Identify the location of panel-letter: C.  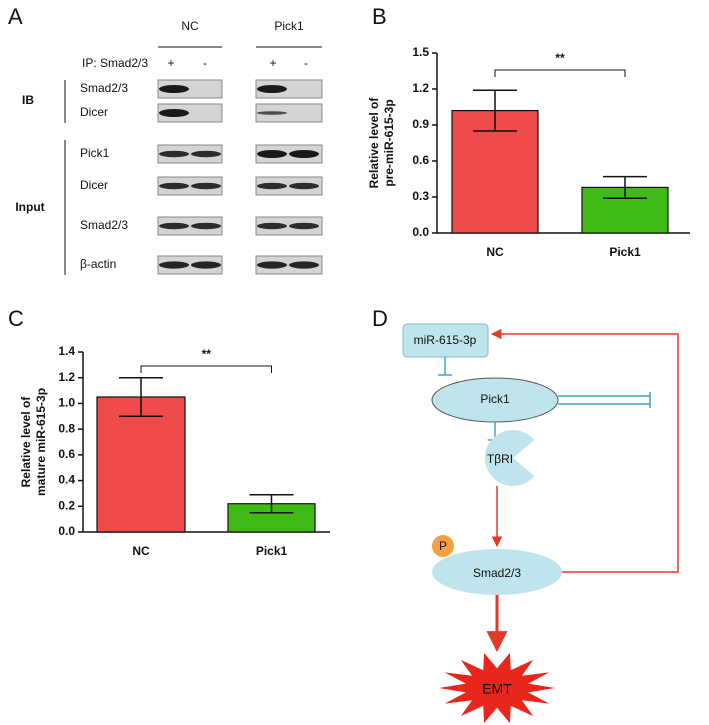
(16, 318).